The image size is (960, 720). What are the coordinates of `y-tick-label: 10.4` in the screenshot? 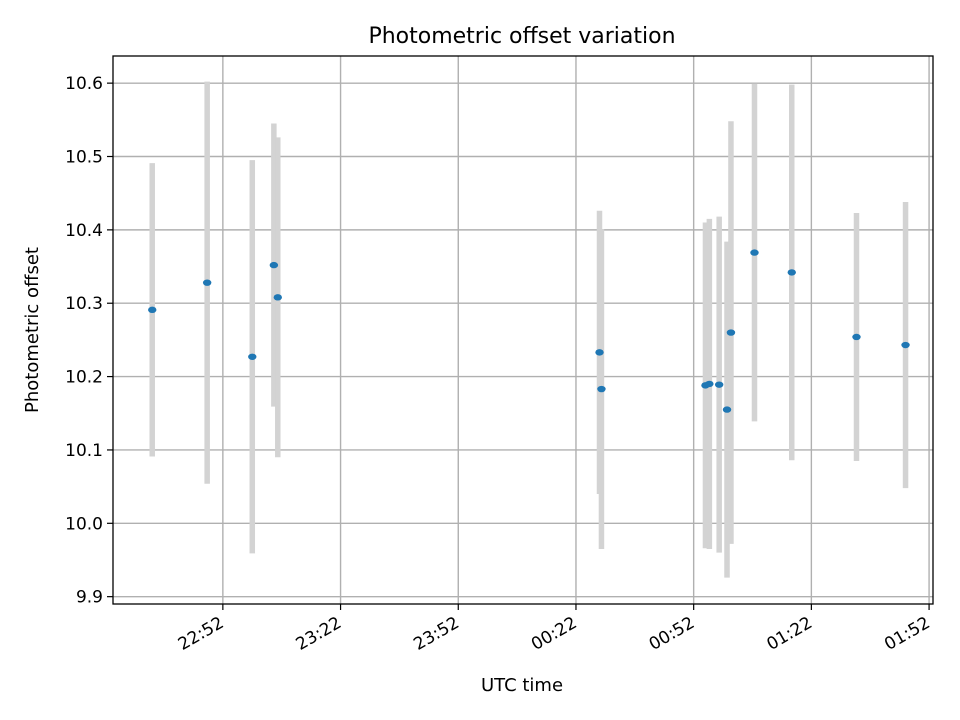 It's located at (84, 231).